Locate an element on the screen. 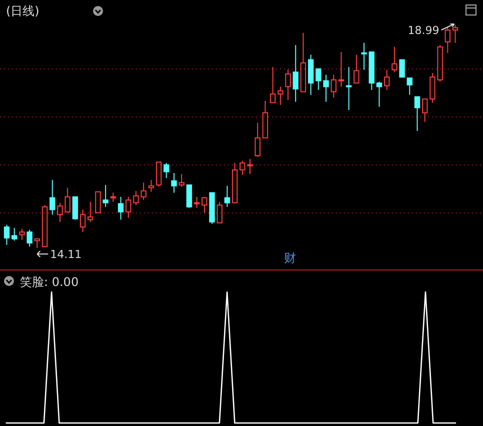 This screenshot has width=483, height=426. annotation: 18.99 is located at coordinates (424, 30).